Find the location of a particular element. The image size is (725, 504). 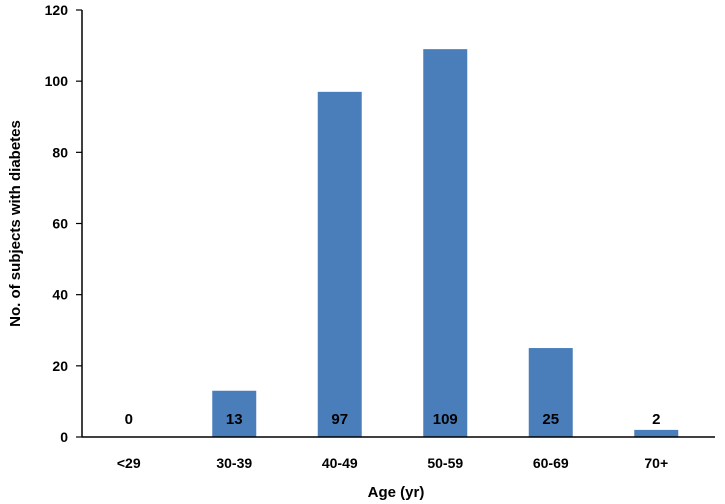

x-tick-label: 70+ is located at coordinates (656, 463).